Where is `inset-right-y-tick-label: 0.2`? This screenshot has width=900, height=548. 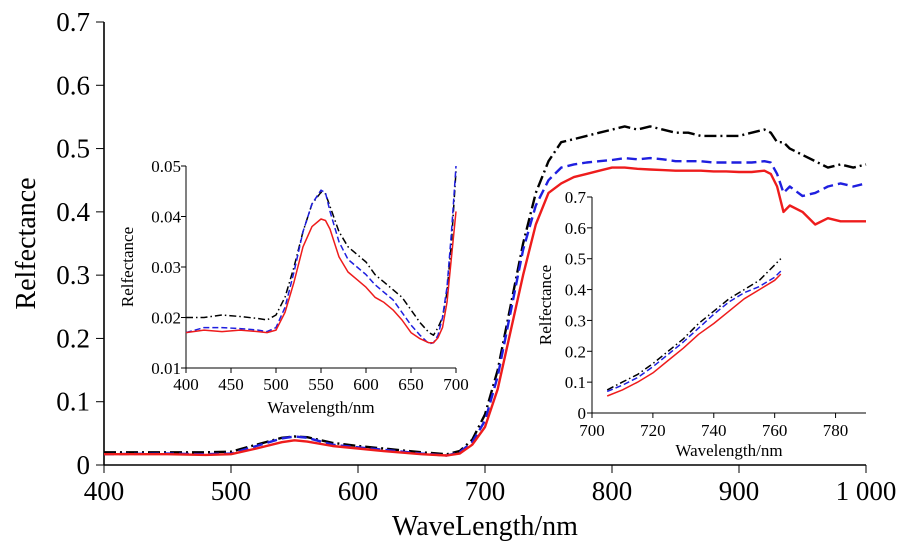
inset-right-y-tick-label: 0.2 is located at coordinates (575, 351).